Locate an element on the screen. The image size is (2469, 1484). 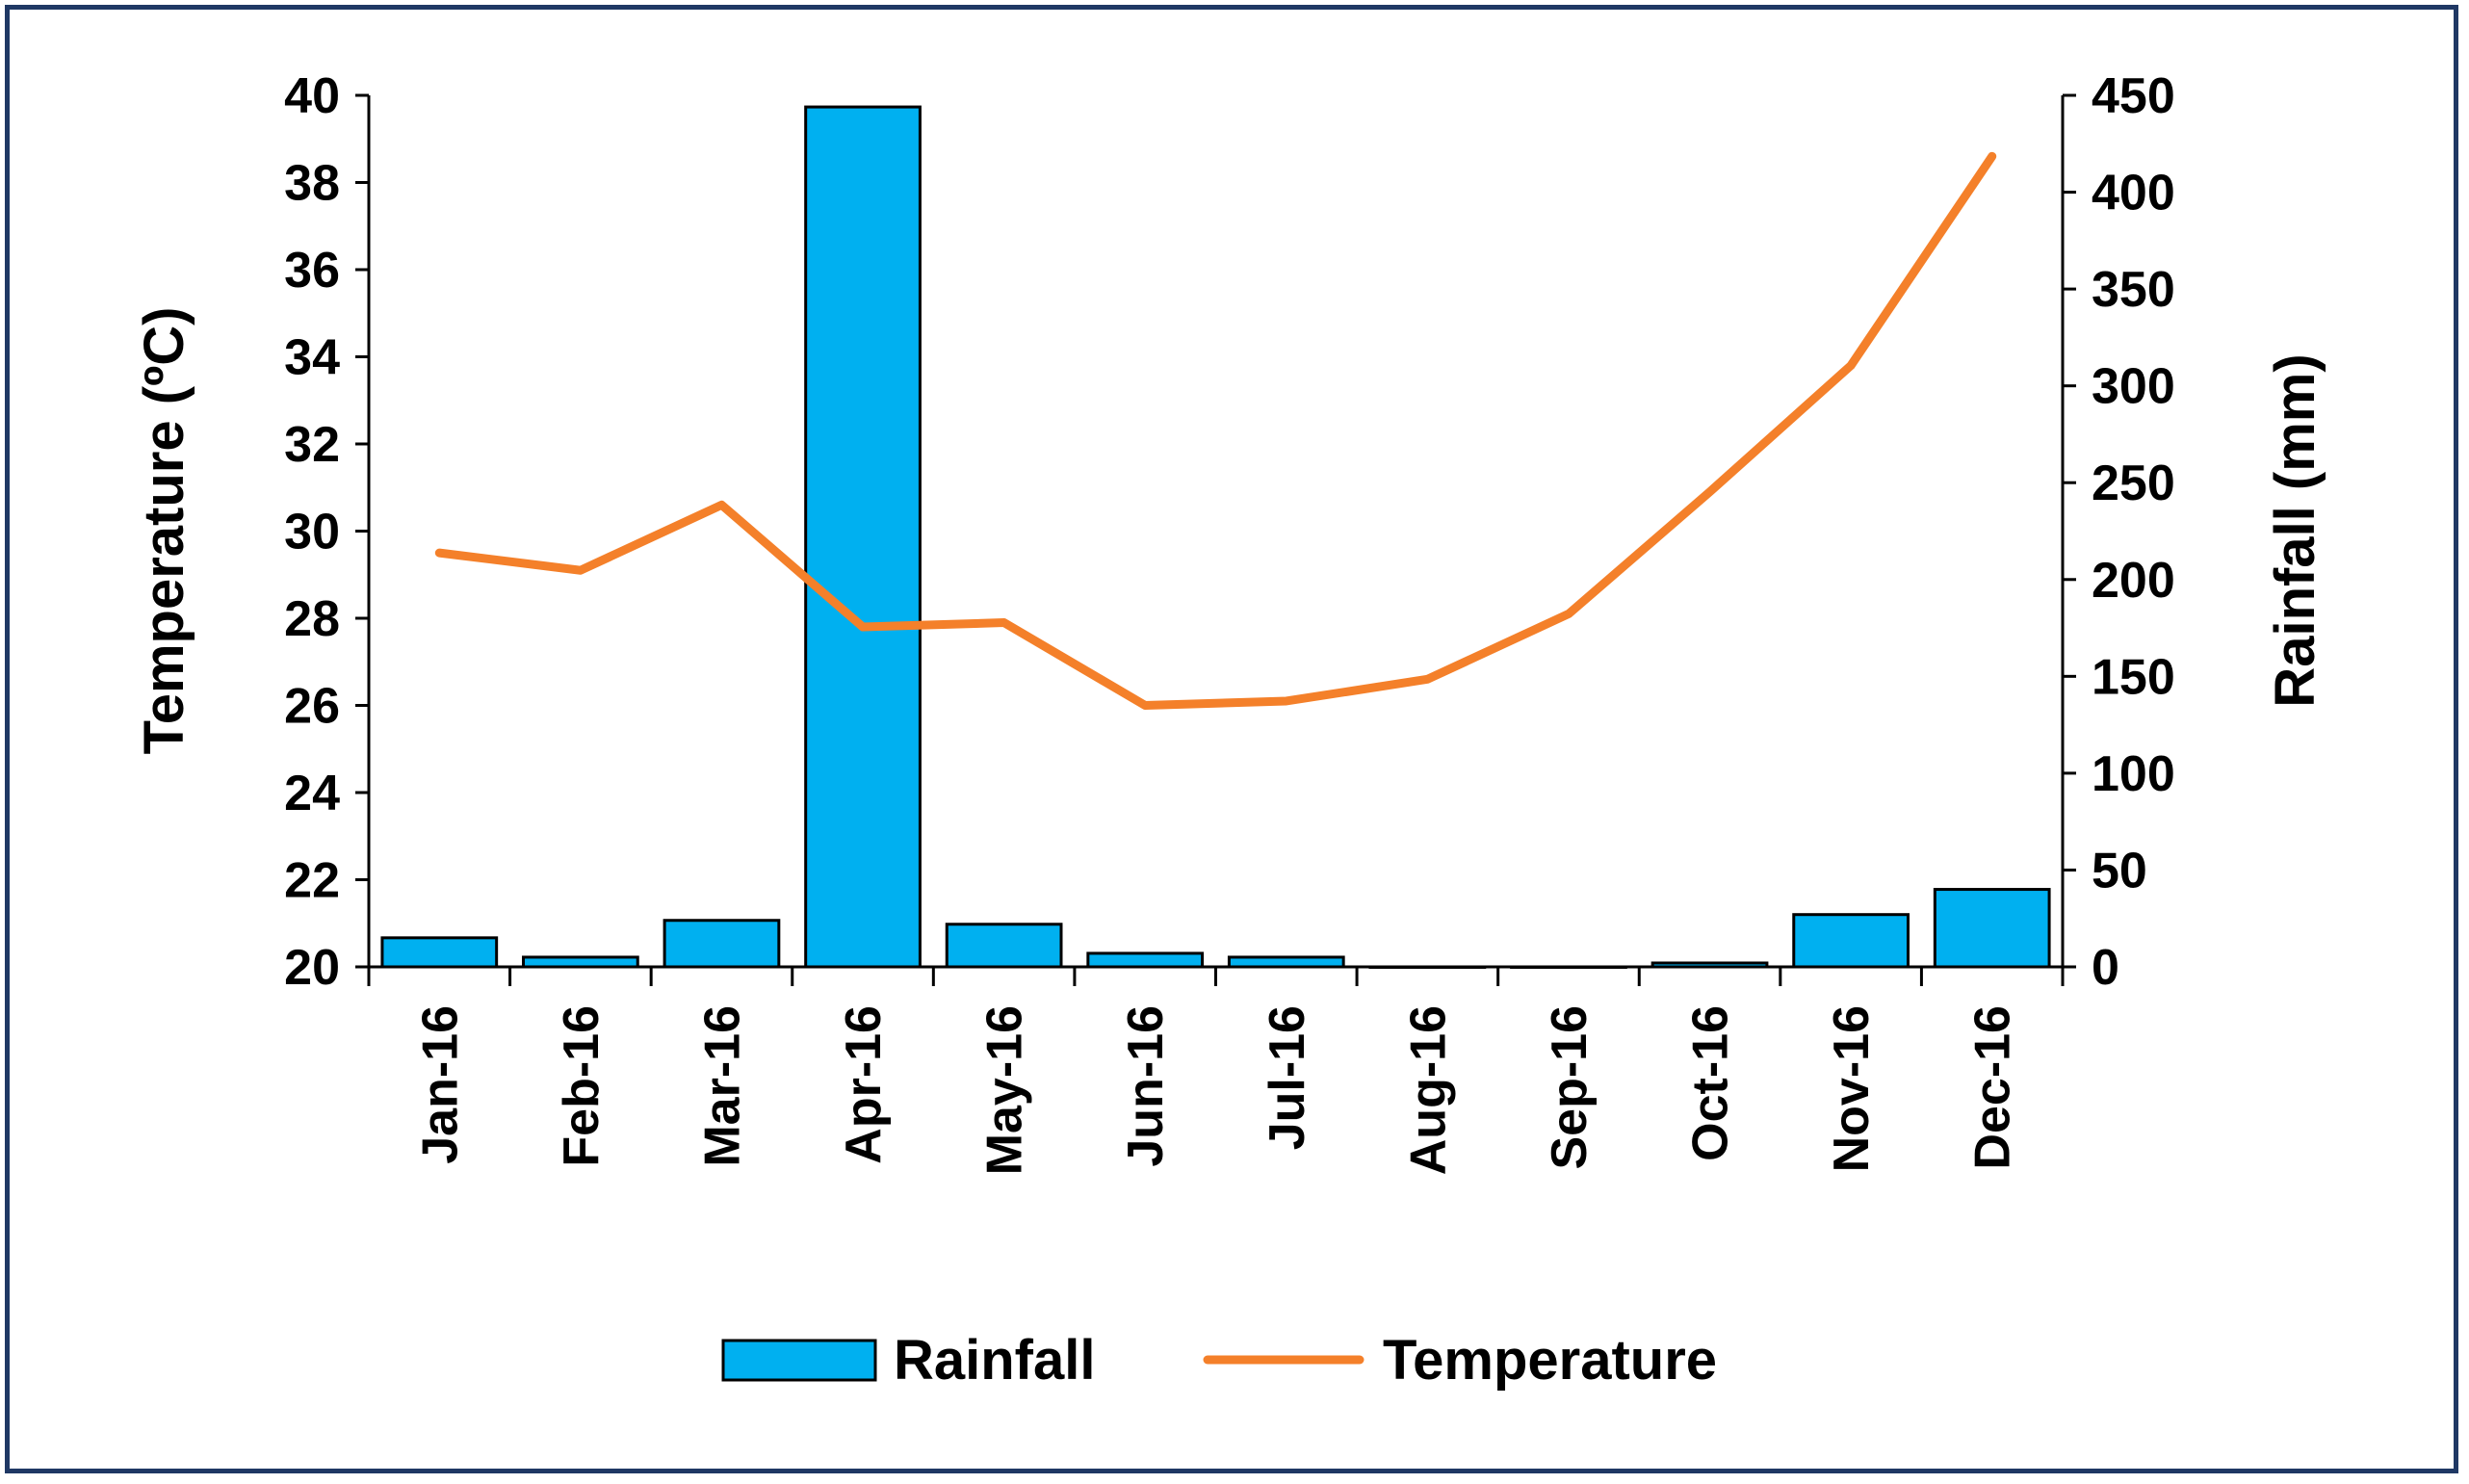
right-tick-label: 150 is located at coordinates (2133, 677).